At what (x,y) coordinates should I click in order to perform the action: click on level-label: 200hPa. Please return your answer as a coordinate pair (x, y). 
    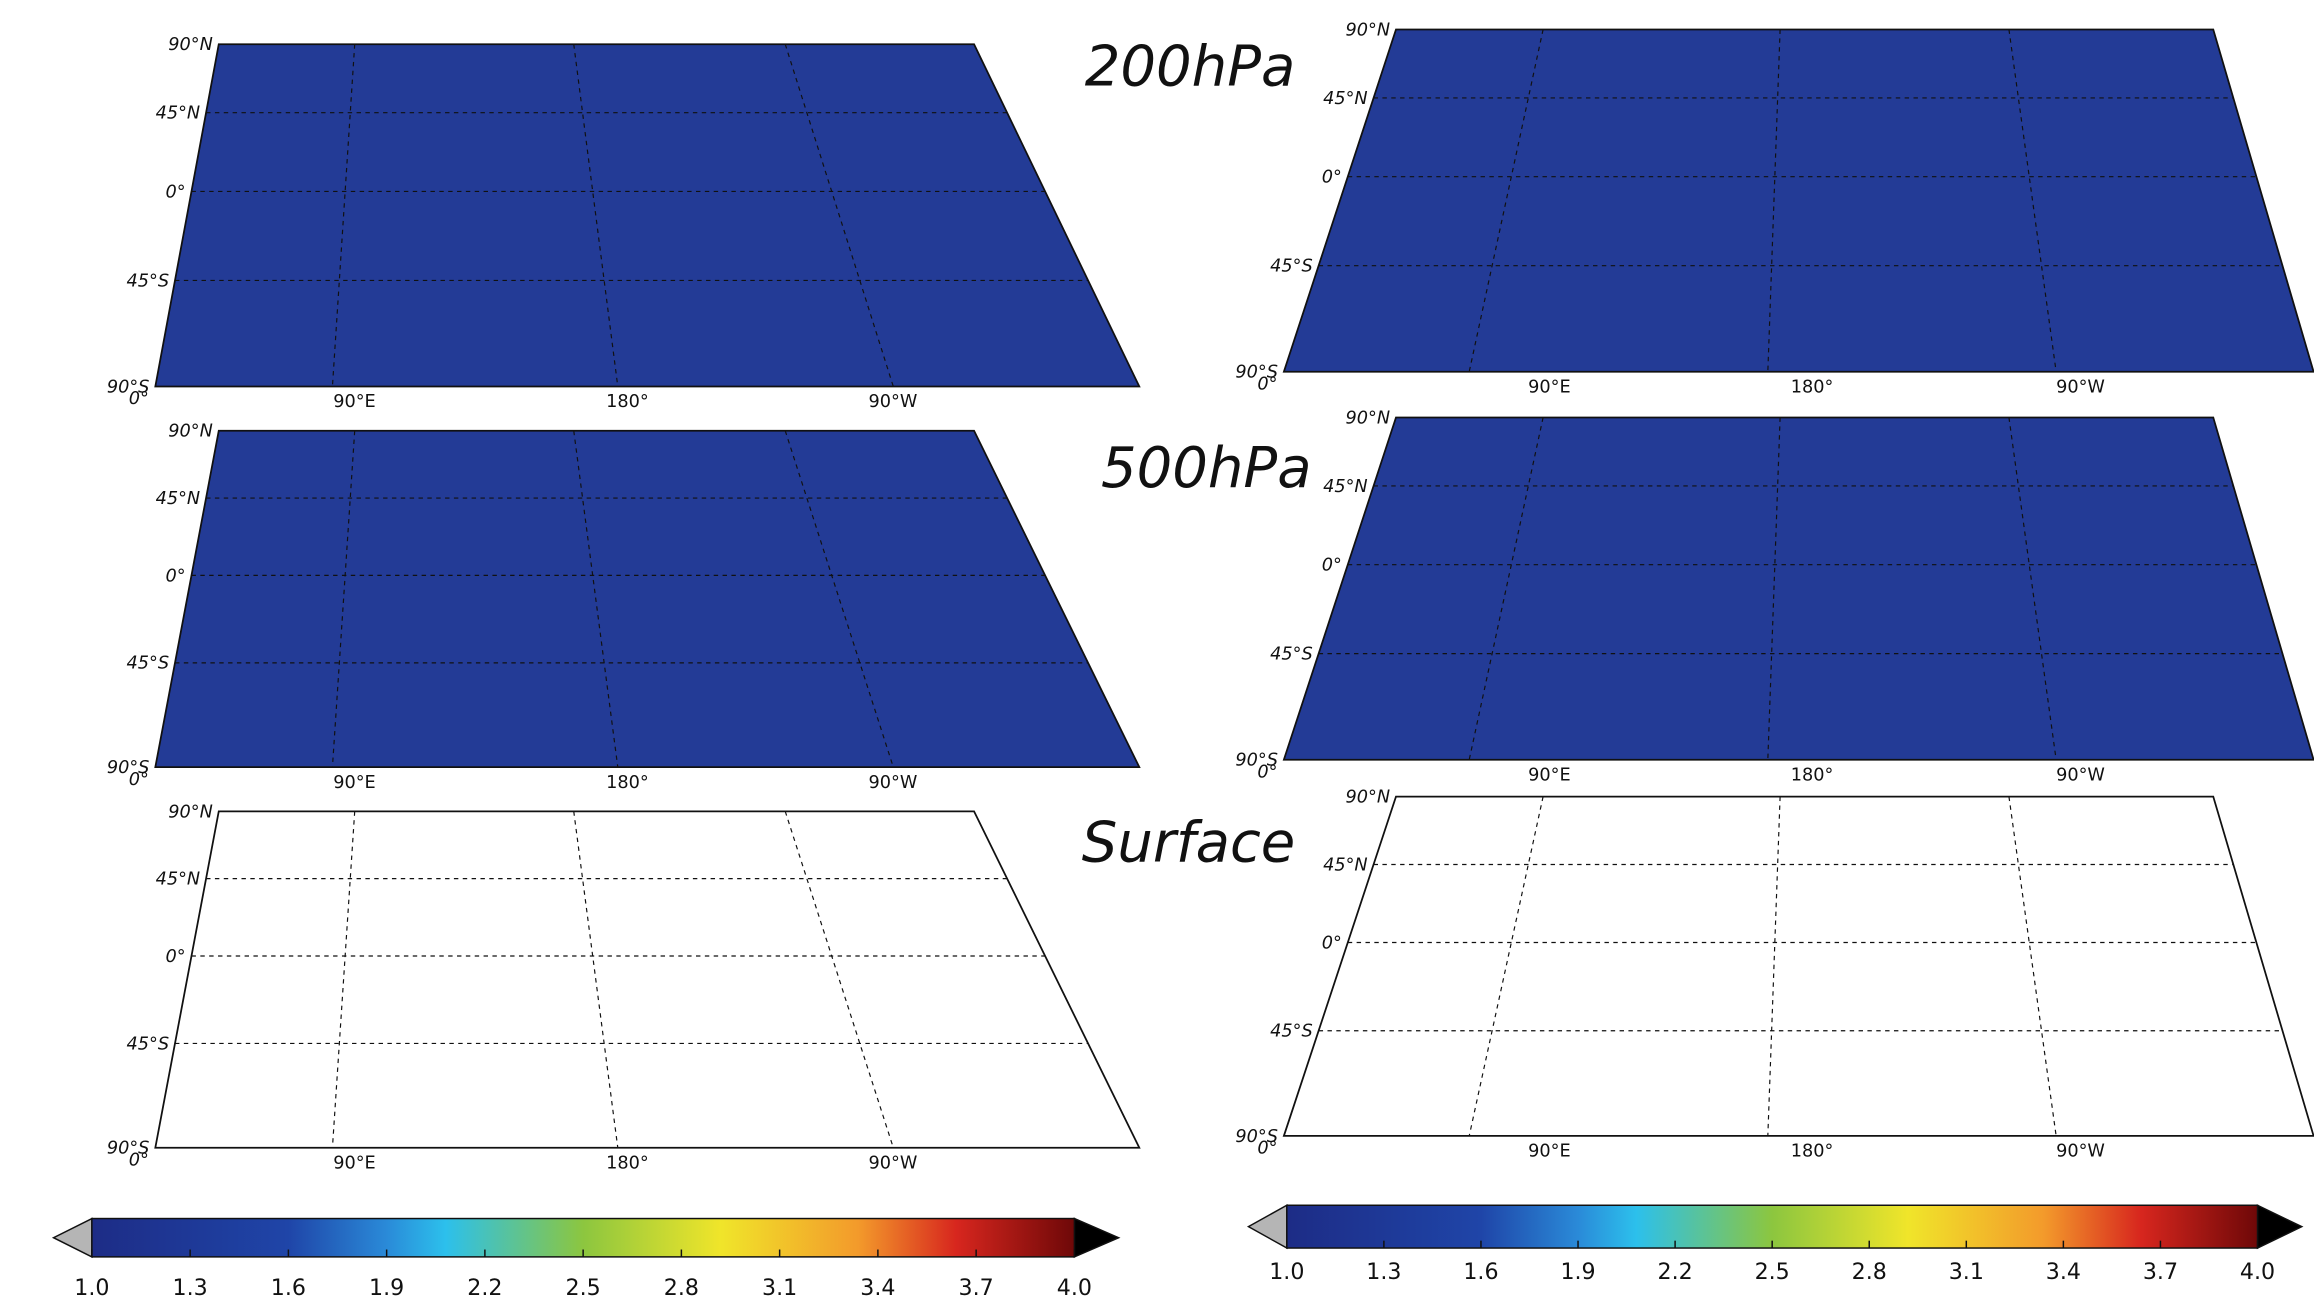
    Looking at the image, I should click on (1190, 67).